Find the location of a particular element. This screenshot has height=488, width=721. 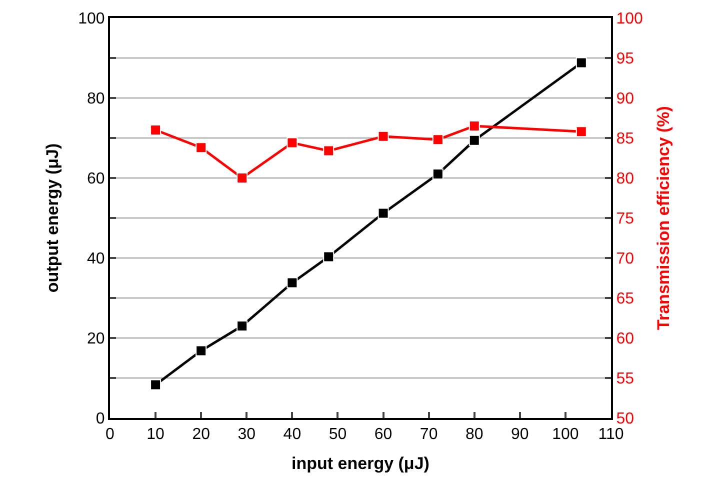

x-tick-label: 90 is located at coordinates (520, 435).